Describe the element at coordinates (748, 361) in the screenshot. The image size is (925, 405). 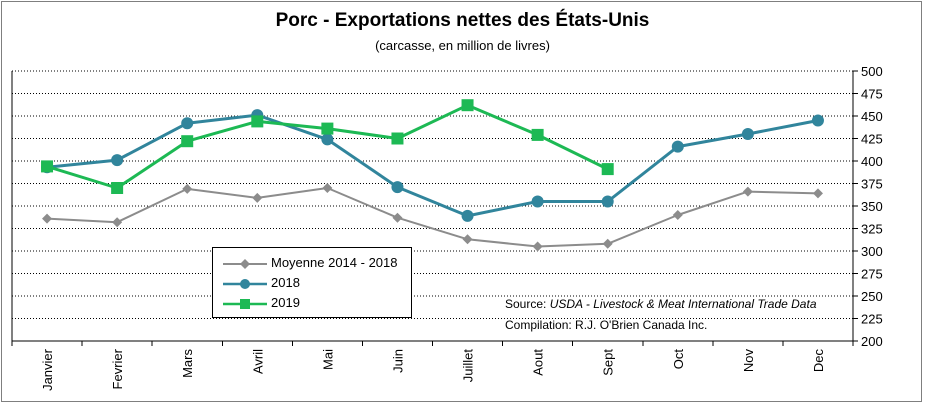
I see `x-tick-label: Nov` at that location.